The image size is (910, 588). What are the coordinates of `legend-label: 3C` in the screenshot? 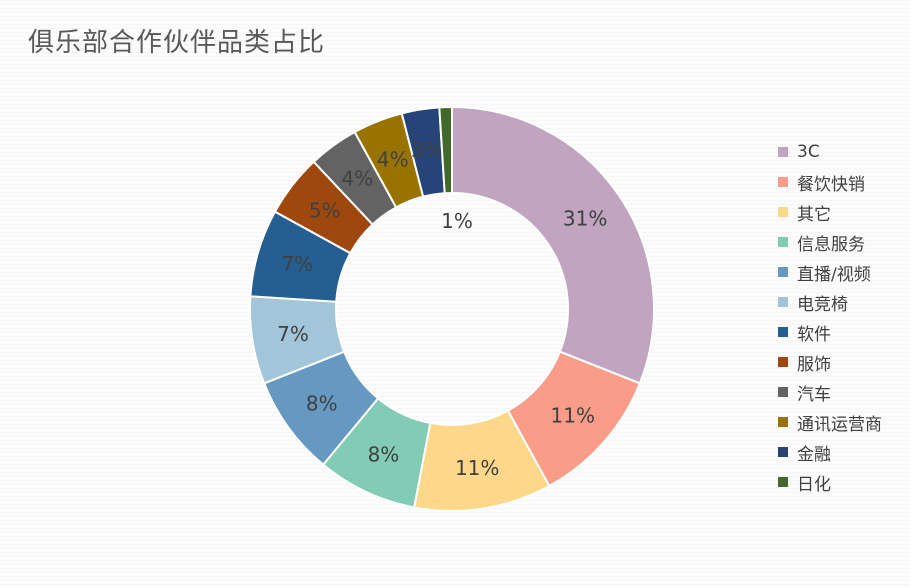 It's located at (808, 152).